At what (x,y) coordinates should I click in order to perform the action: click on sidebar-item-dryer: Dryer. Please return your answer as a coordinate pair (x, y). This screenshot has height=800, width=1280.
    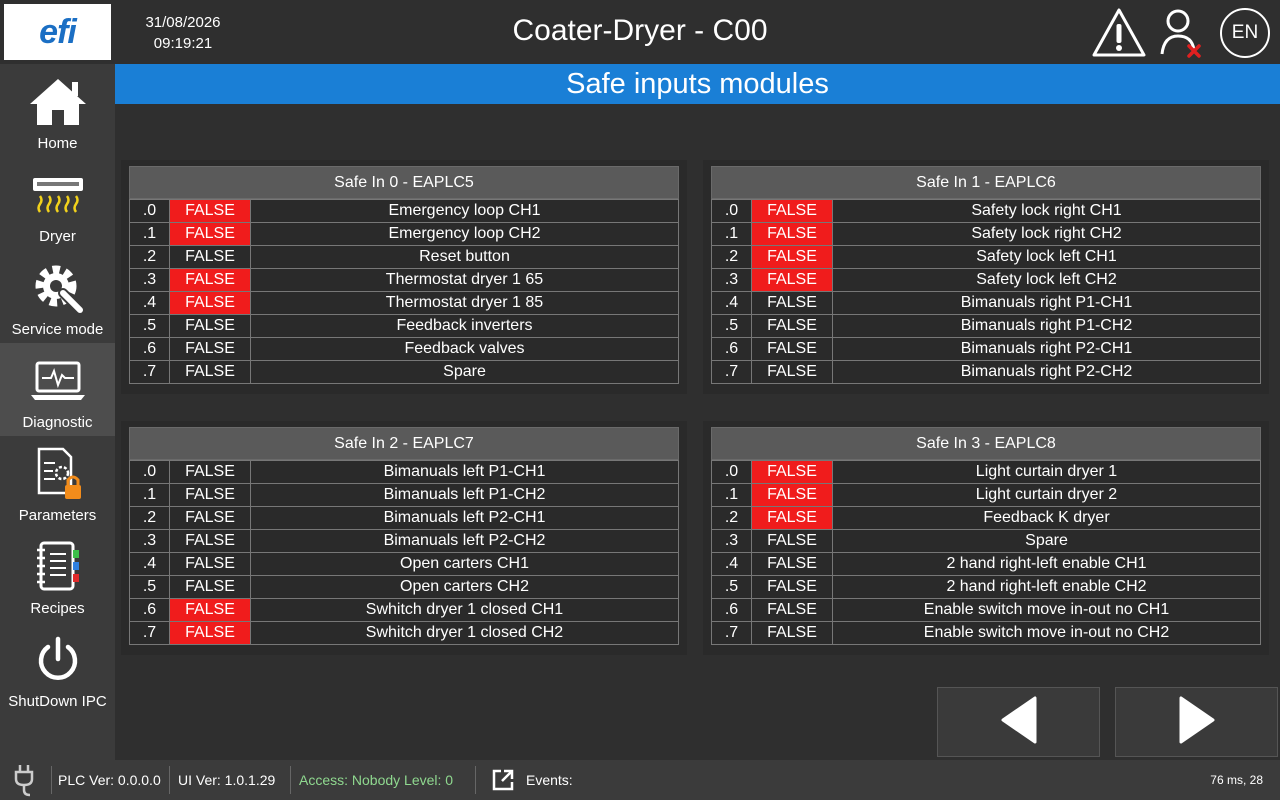
    Looking at the image, I should click on (57, 203).